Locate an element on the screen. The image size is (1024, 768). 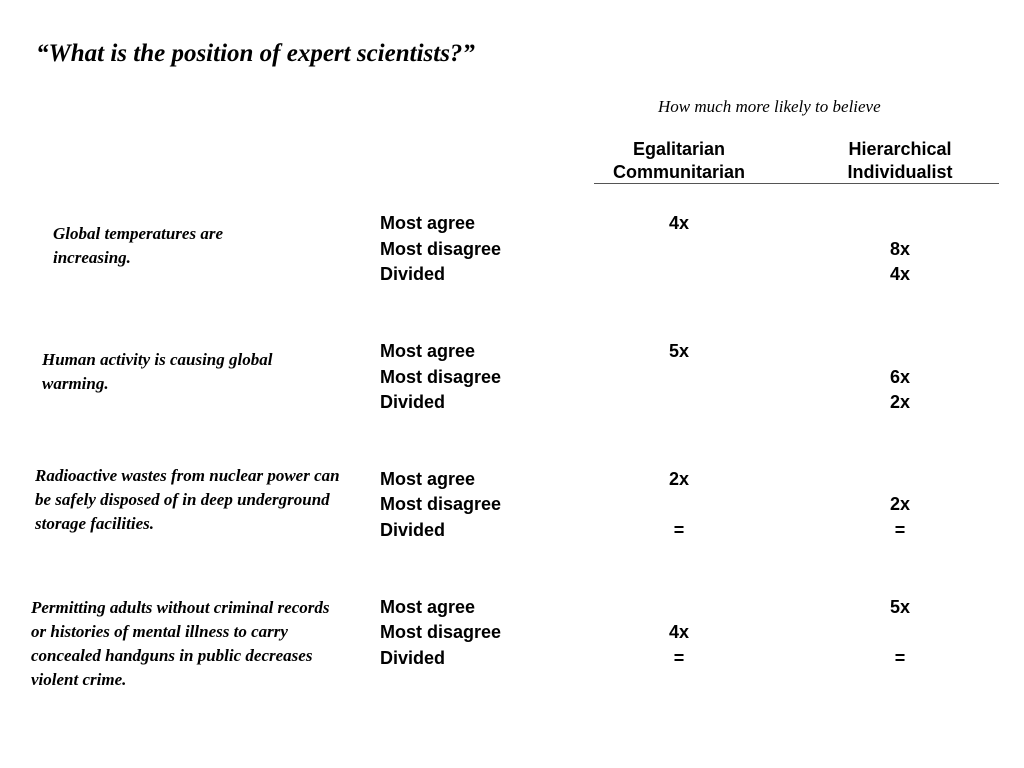
column-header-egalitarian-line1: Egalitarian is located at coordinates (679, 149).